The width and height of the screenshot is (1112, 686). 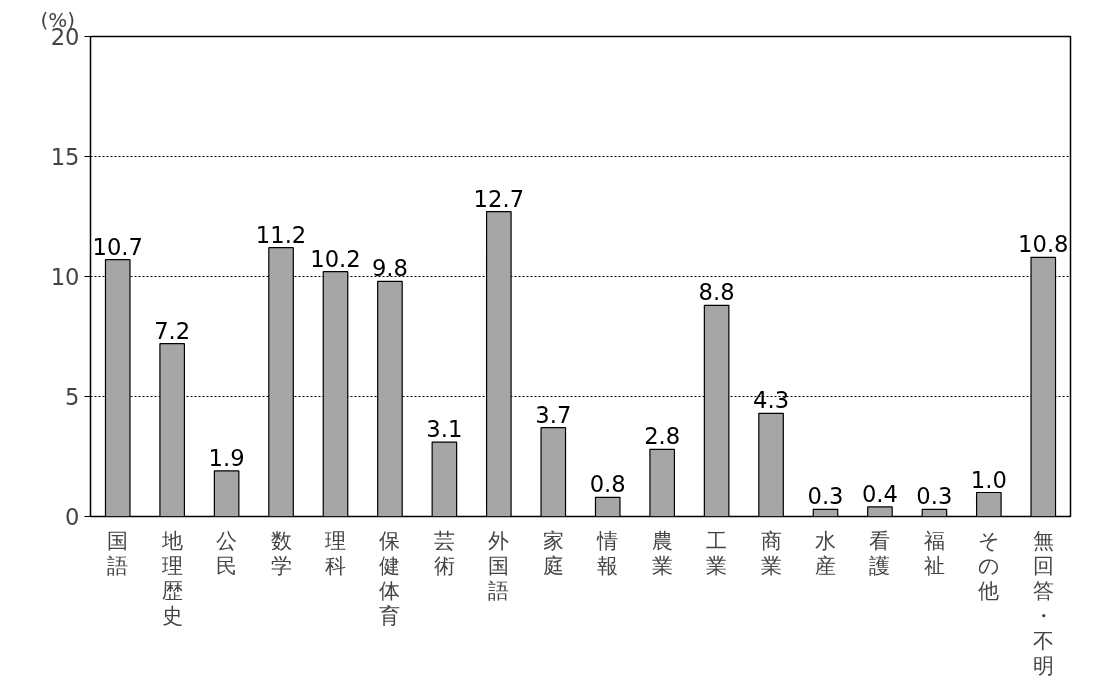 What do you see at coordinates (444, 429) in the screenshot?
I see `data-label: 3.1` at bounding box center [444, 429].